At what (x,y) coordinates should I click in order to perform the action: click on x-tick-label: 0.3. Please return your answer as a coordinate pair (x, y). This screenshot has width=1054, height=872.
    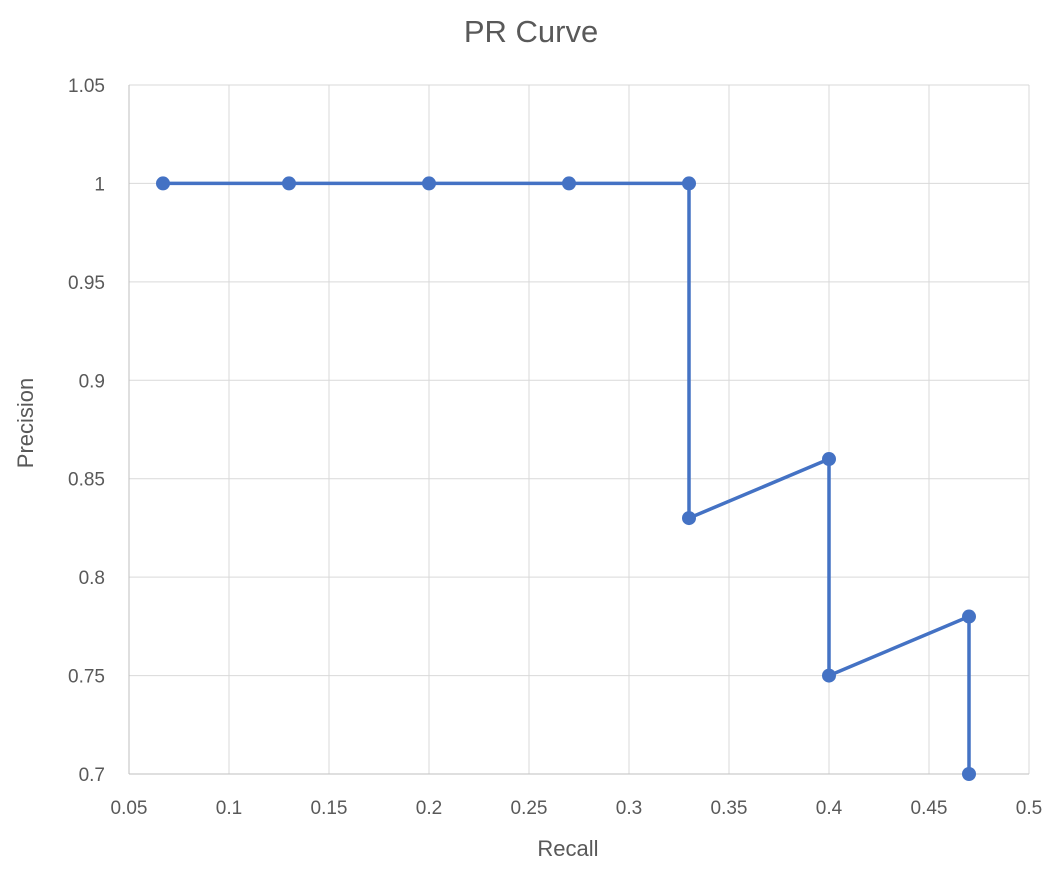
    Looking at the image, I should click on (629, 808).